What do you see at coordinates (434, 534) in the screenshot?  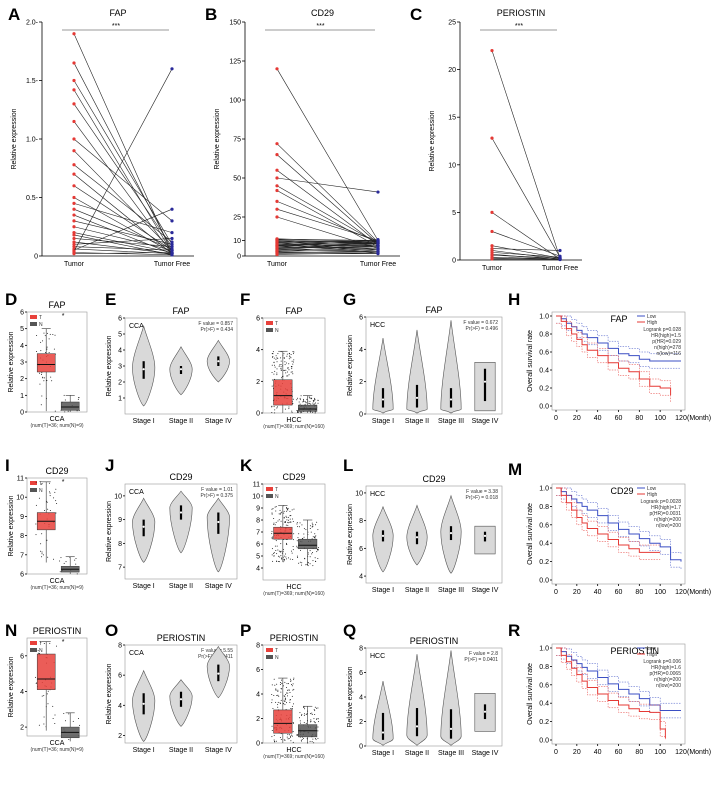 I see `plot-frame` at bounding box center [434, 534].